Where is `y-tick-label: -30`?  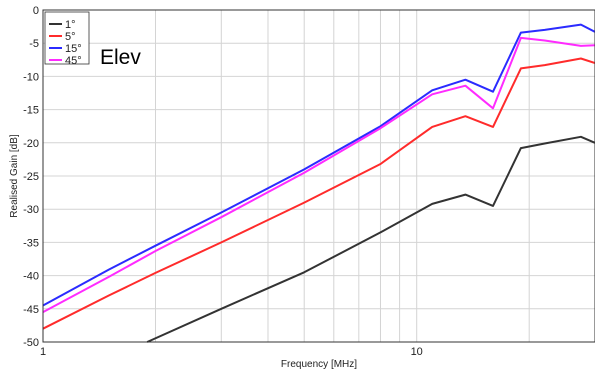 y-tick-label: -30 is located at coordinates (31, 210).